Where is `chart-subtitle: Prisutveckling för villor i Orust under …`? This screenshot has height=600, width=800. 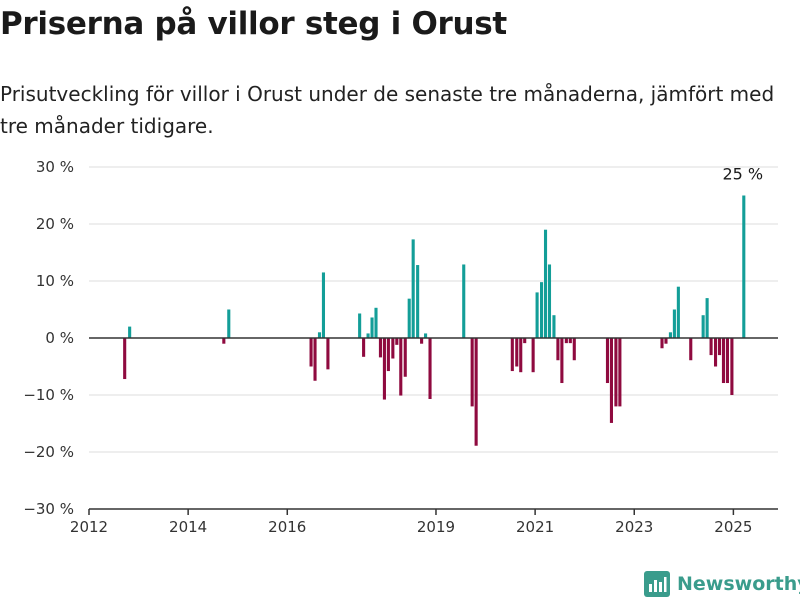
chart-subtitle: Prisutveckling för villor i Orust under … is located at coordinates (387, 110).